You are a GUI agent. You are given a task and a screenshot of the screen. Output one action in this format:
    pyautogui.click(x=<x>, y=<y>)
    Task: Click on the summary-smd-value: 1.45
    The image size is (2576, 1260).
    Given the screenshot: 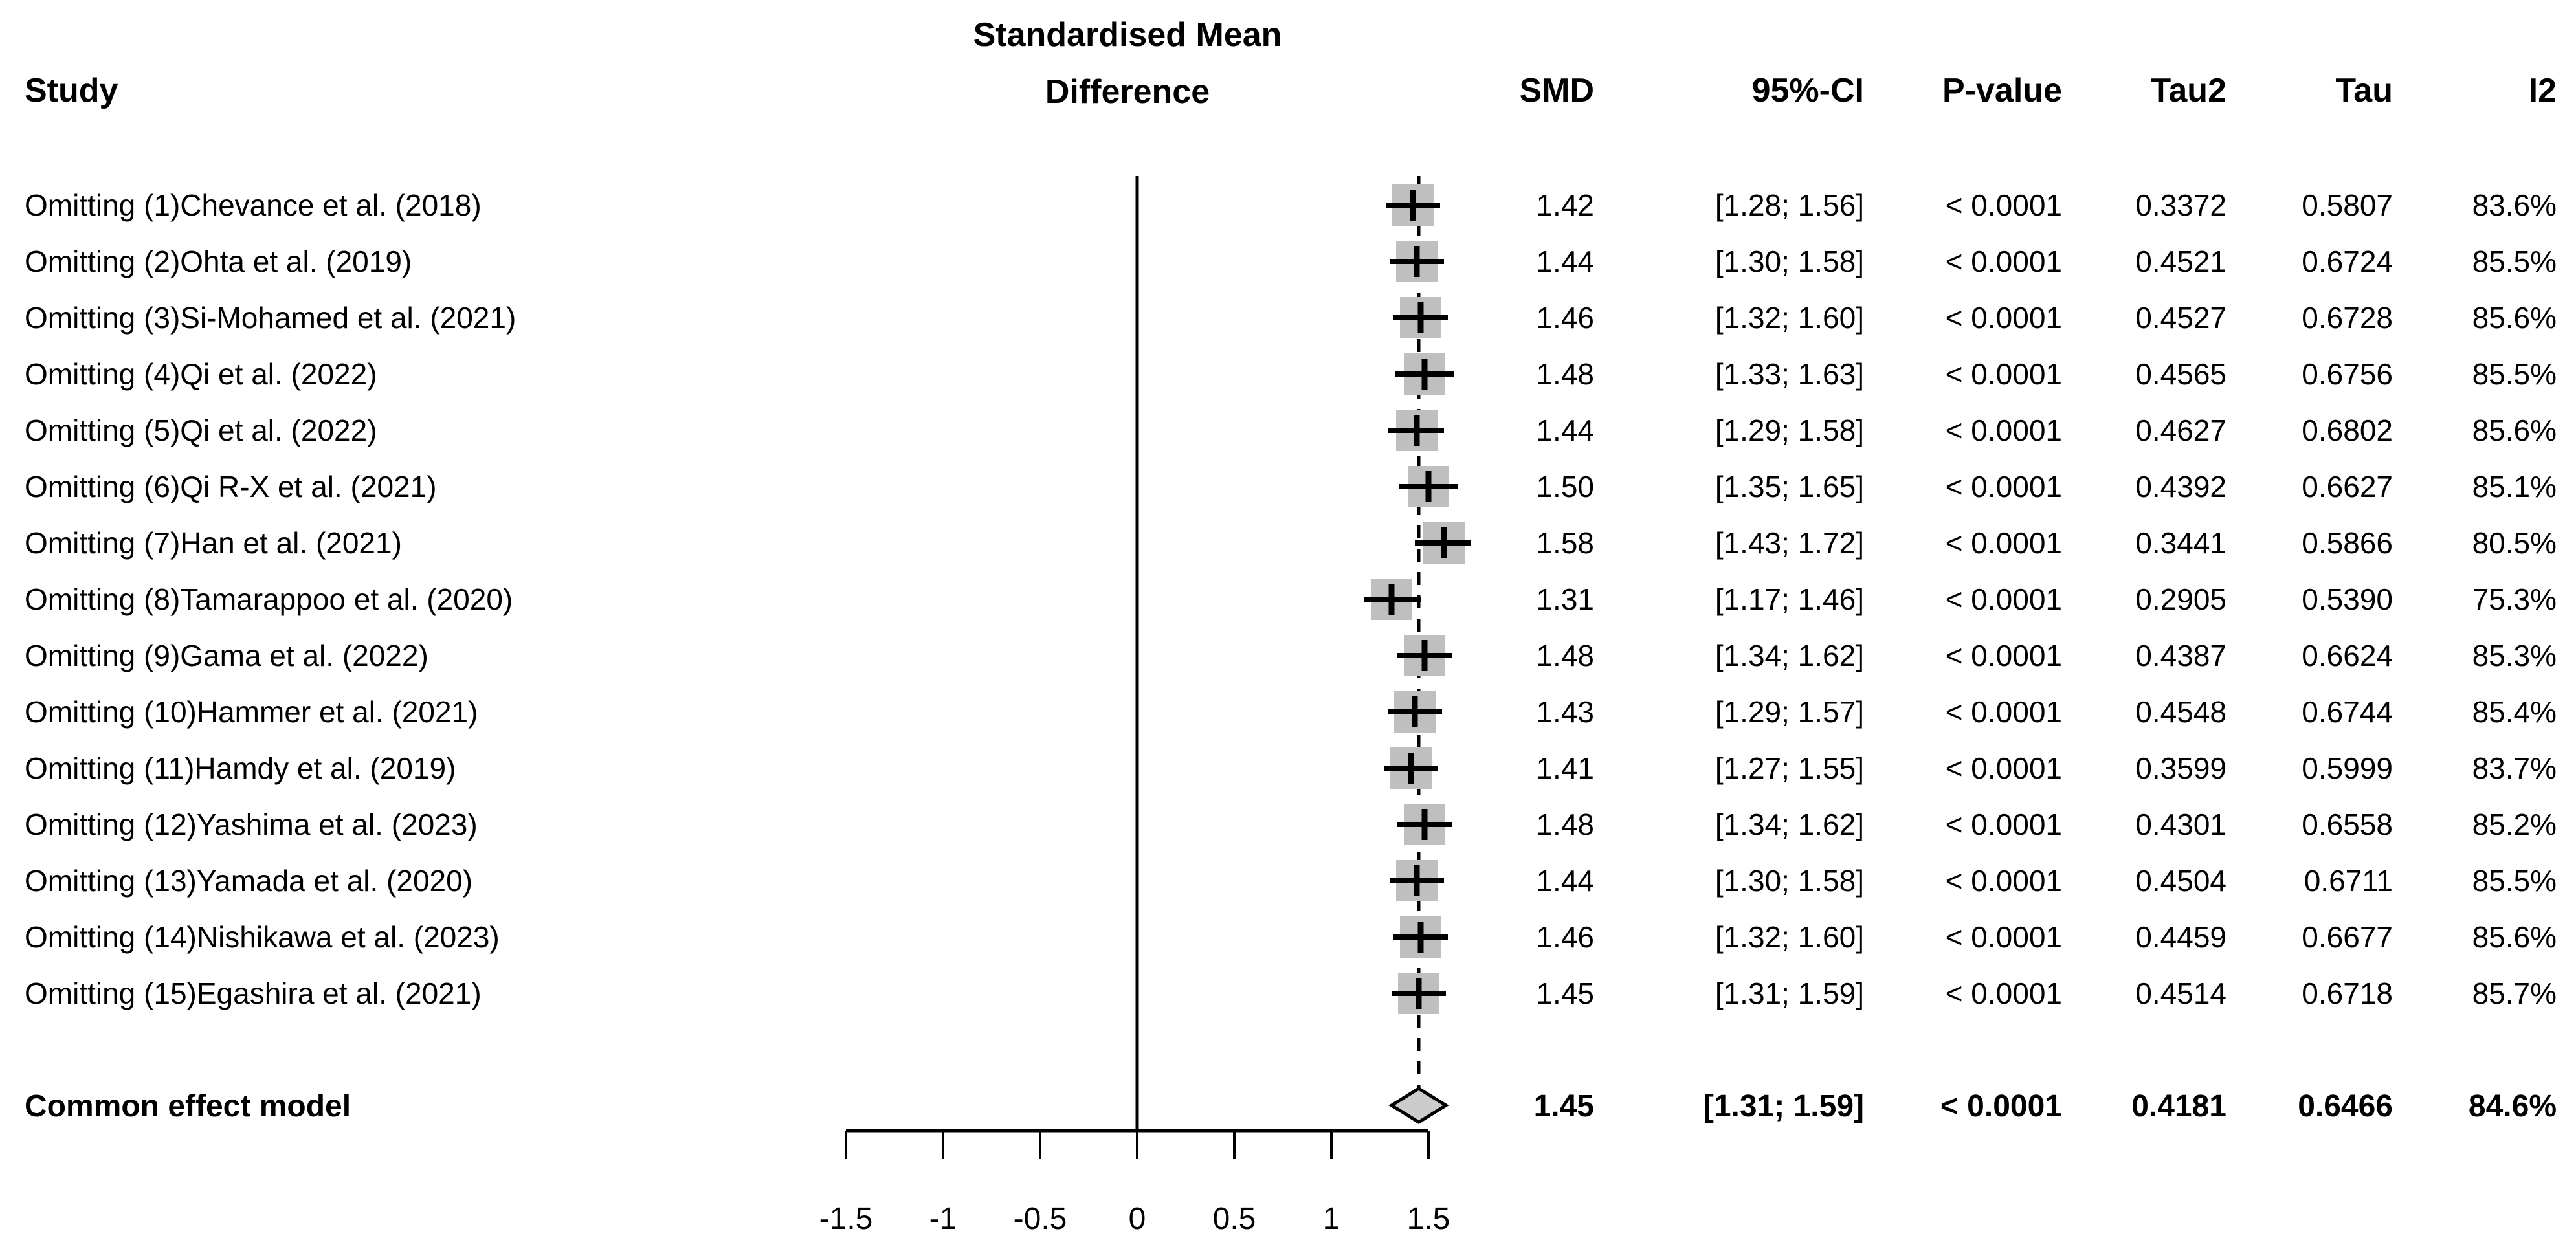 What is the action you would take?
    pyautogui.click(x=1563, y=1106)
    